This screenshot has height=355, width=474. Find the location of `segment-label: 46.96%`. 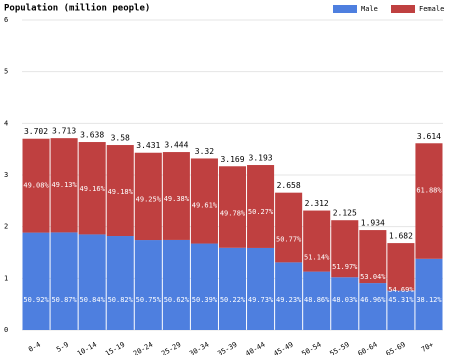

segment-label: 46.96% is located at coordinates (373, 300).